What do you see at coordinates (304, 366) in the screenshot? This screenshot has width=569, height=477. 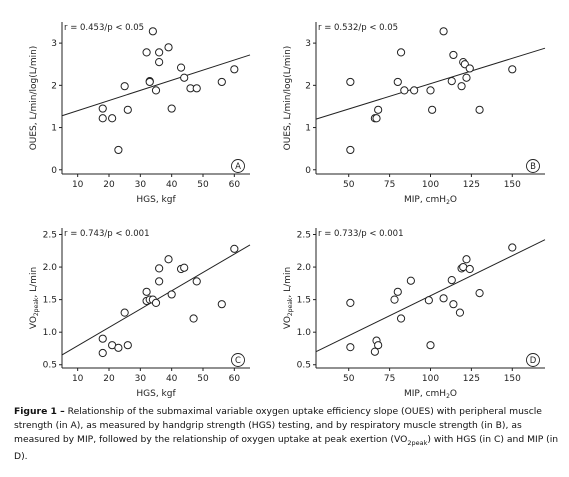 I see `y-tick-label-d-0: 0.5` at bounding box center [304, 366].